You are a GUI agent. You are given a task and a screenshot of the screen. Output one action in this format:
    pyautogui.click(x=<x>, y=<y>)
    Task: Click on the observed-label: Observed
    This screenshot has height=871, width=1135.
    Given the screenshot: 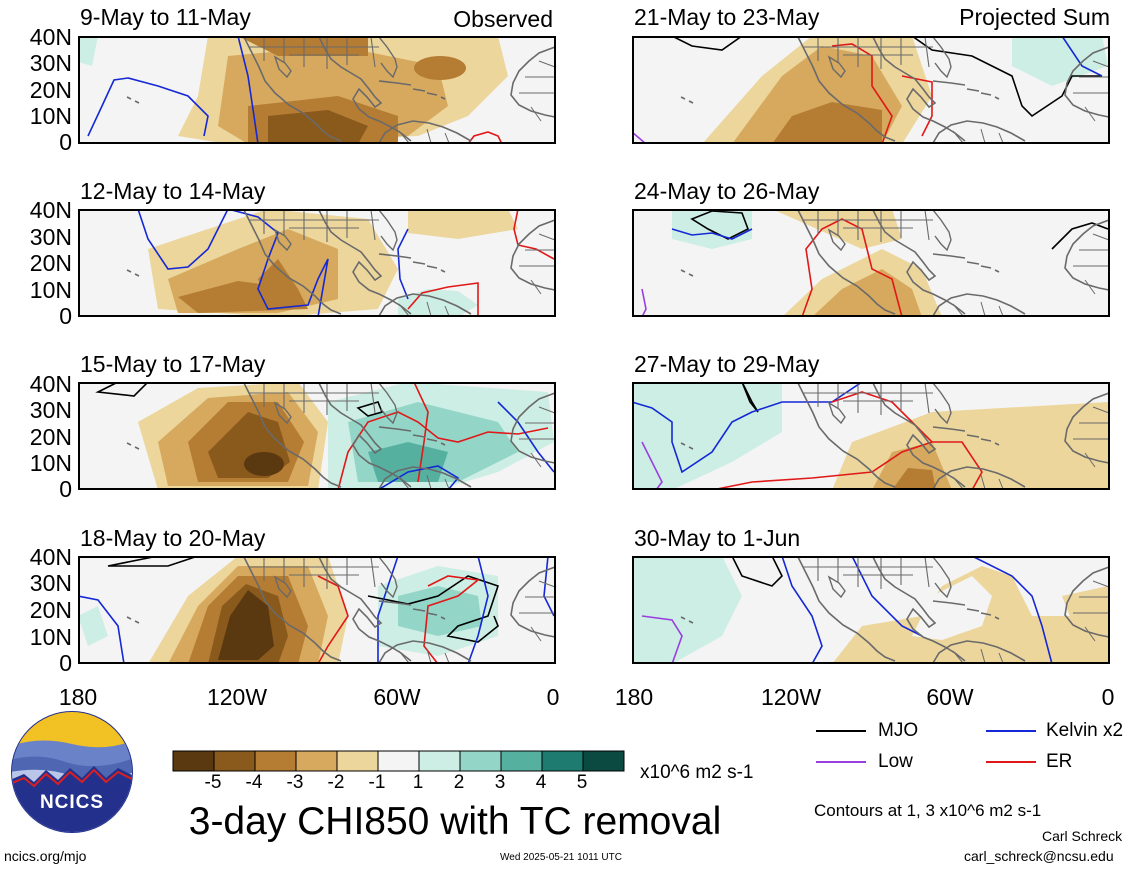 What is the action you would take?
    pyautogui.click(x=503, y=19)
    